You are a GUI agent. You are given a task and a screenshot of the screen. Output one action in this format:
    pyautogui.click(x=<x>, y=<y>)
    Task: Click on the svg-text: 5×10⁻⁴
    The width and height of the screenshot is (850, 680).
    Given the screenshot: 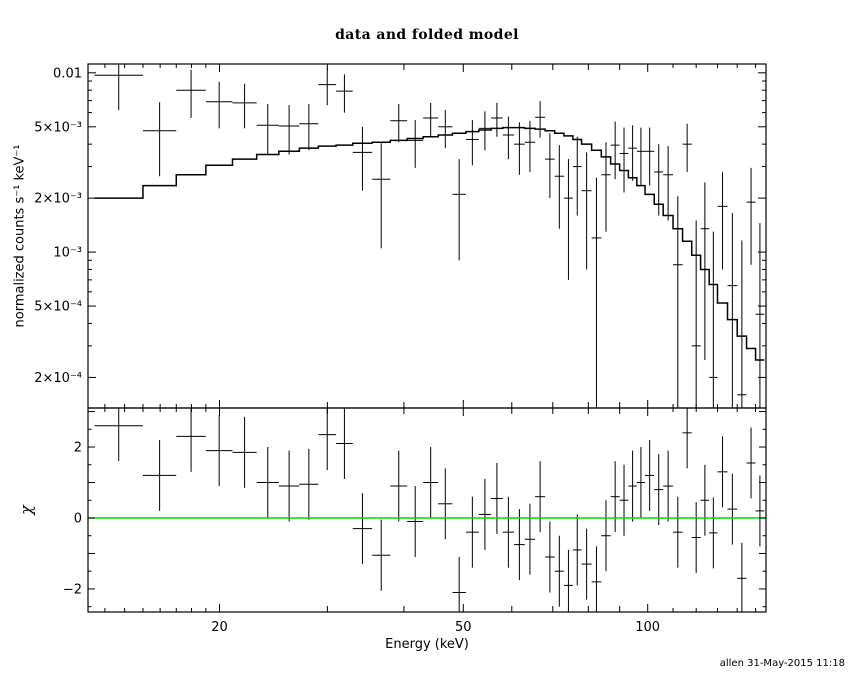 What is the action you would take?
    pyautogui.click(x=58, y=307)
    